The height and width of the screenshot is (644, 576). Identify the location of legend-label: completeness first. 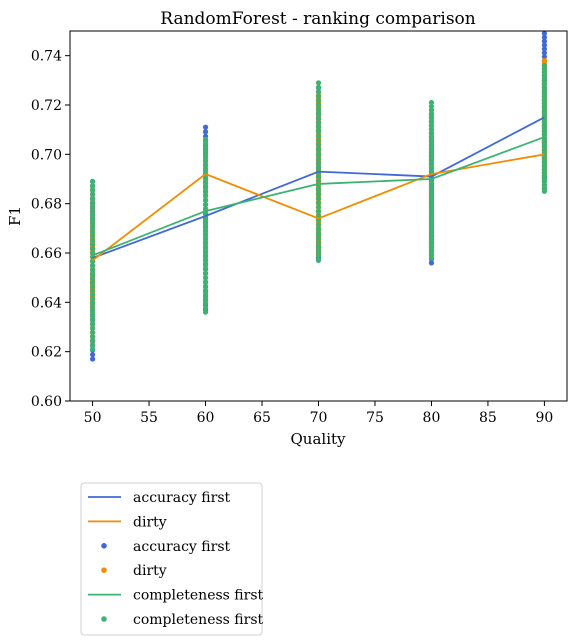
(198, 620).